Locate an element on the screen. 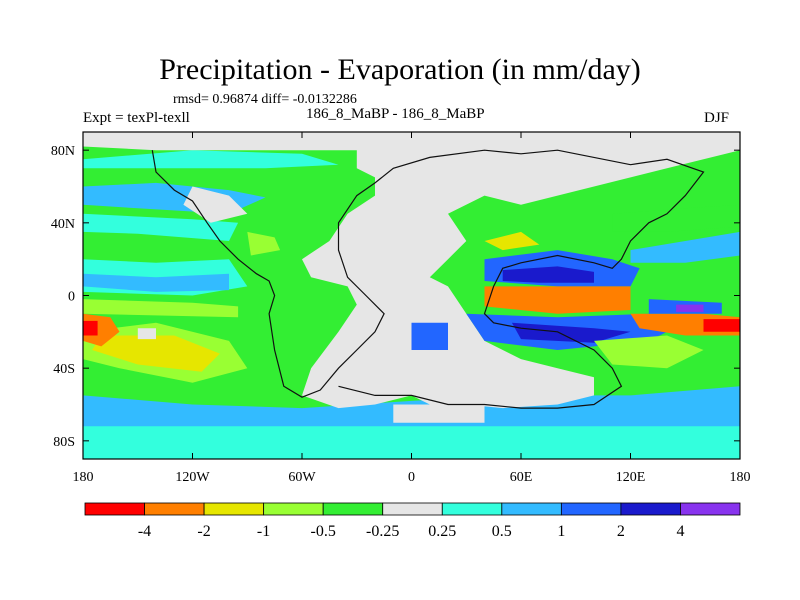  gulf-green is located at coordinates (264, 243).